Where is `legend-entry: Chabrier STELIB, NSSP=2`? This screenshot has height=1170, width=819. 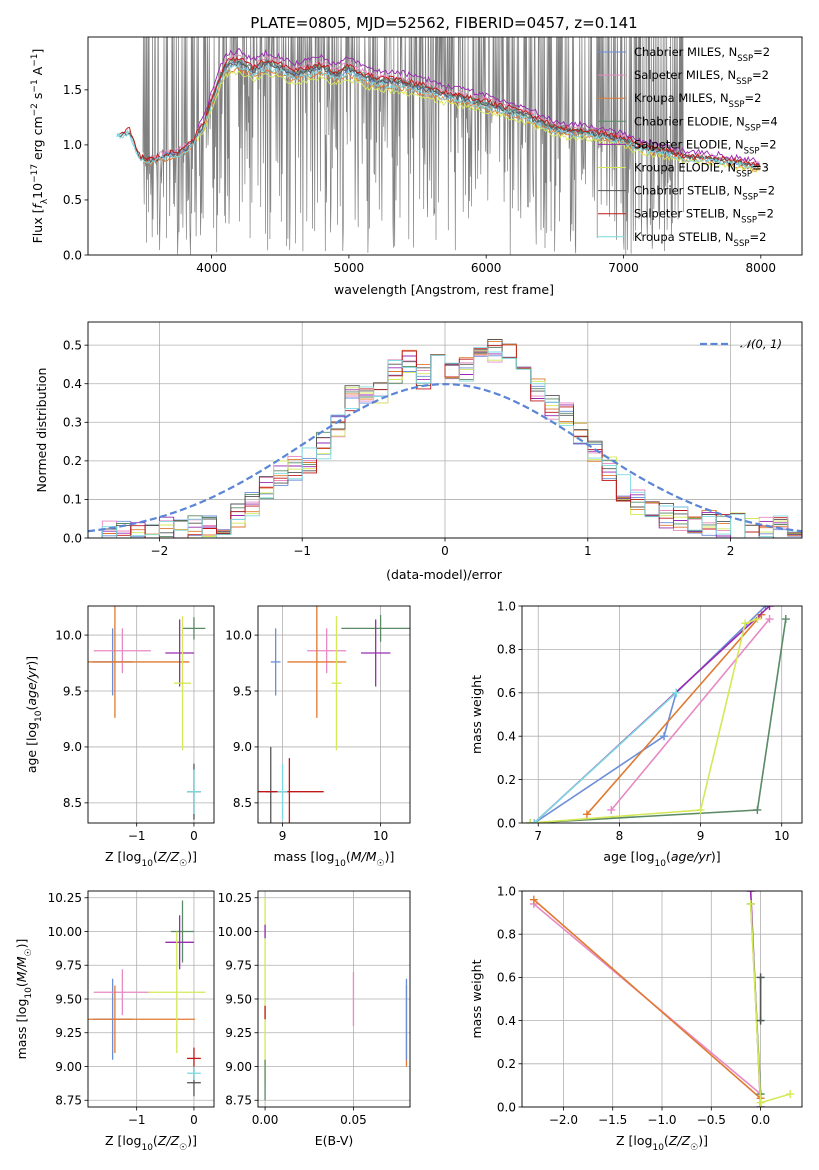
legend-entry: Chabrier STELIB, NSSP=2 is located at coordinates (704, 193).